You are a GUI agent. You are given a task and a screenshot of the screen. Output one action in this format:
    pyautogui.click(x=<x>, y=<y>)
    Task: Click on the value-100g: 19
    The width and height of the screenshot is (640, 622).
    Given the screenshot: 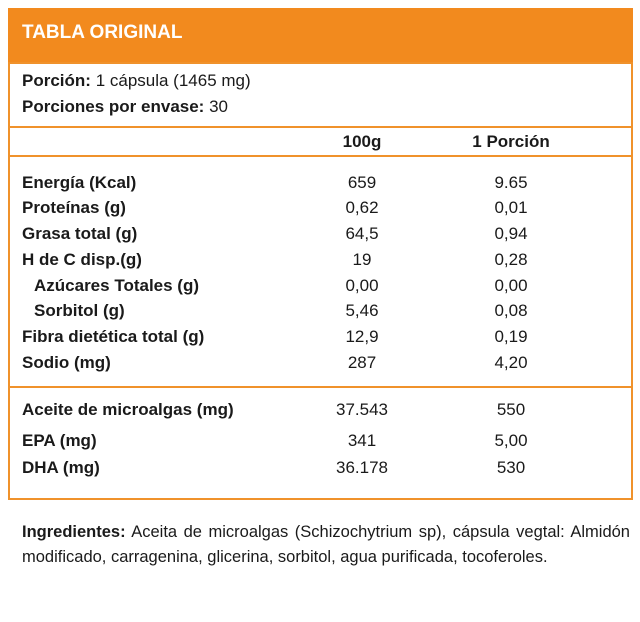 What is the action you would take?
    pyautogui.click(x=362, y=259)
    